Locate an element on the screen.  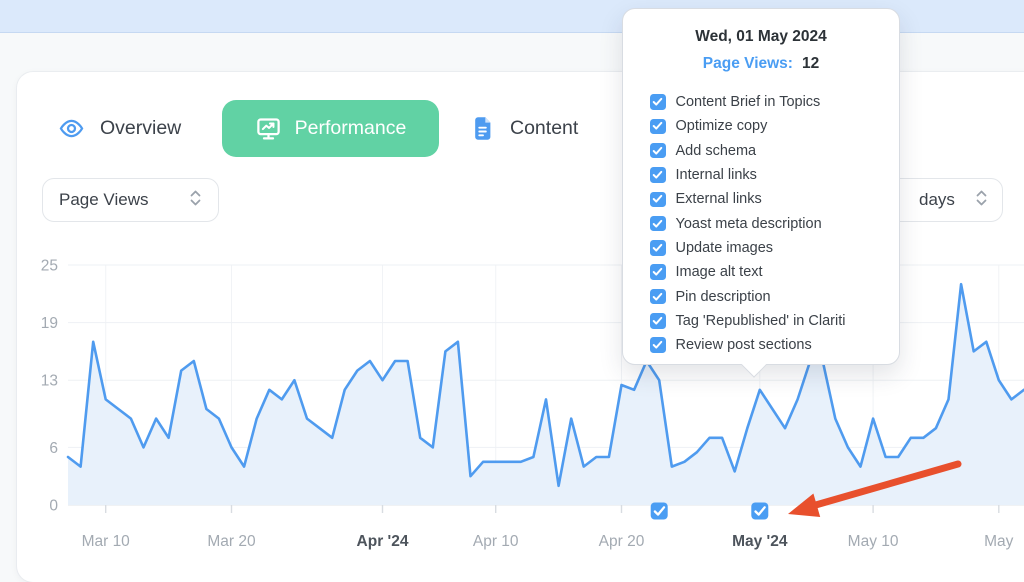
tab-overview-label: Overview is located at coordinates (141, 128).